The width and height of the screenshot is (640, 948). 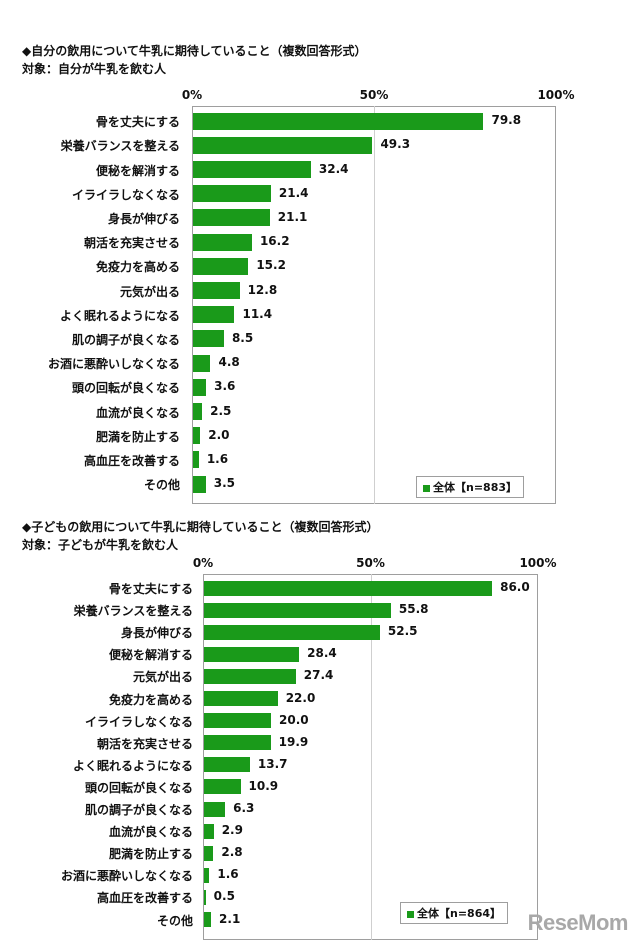 I want to click on data-label: 16.2, so click(x=274, y=241).